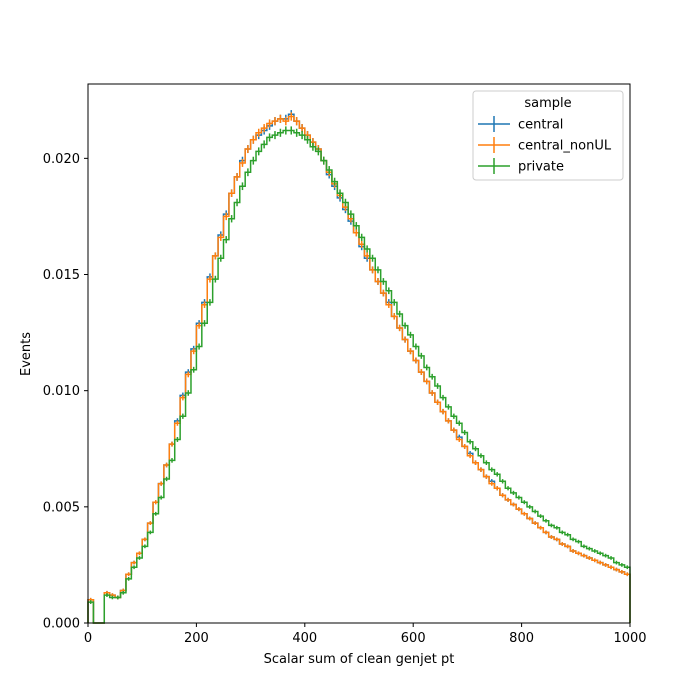  I want to click on legend-entry: private, so click(521, 166).